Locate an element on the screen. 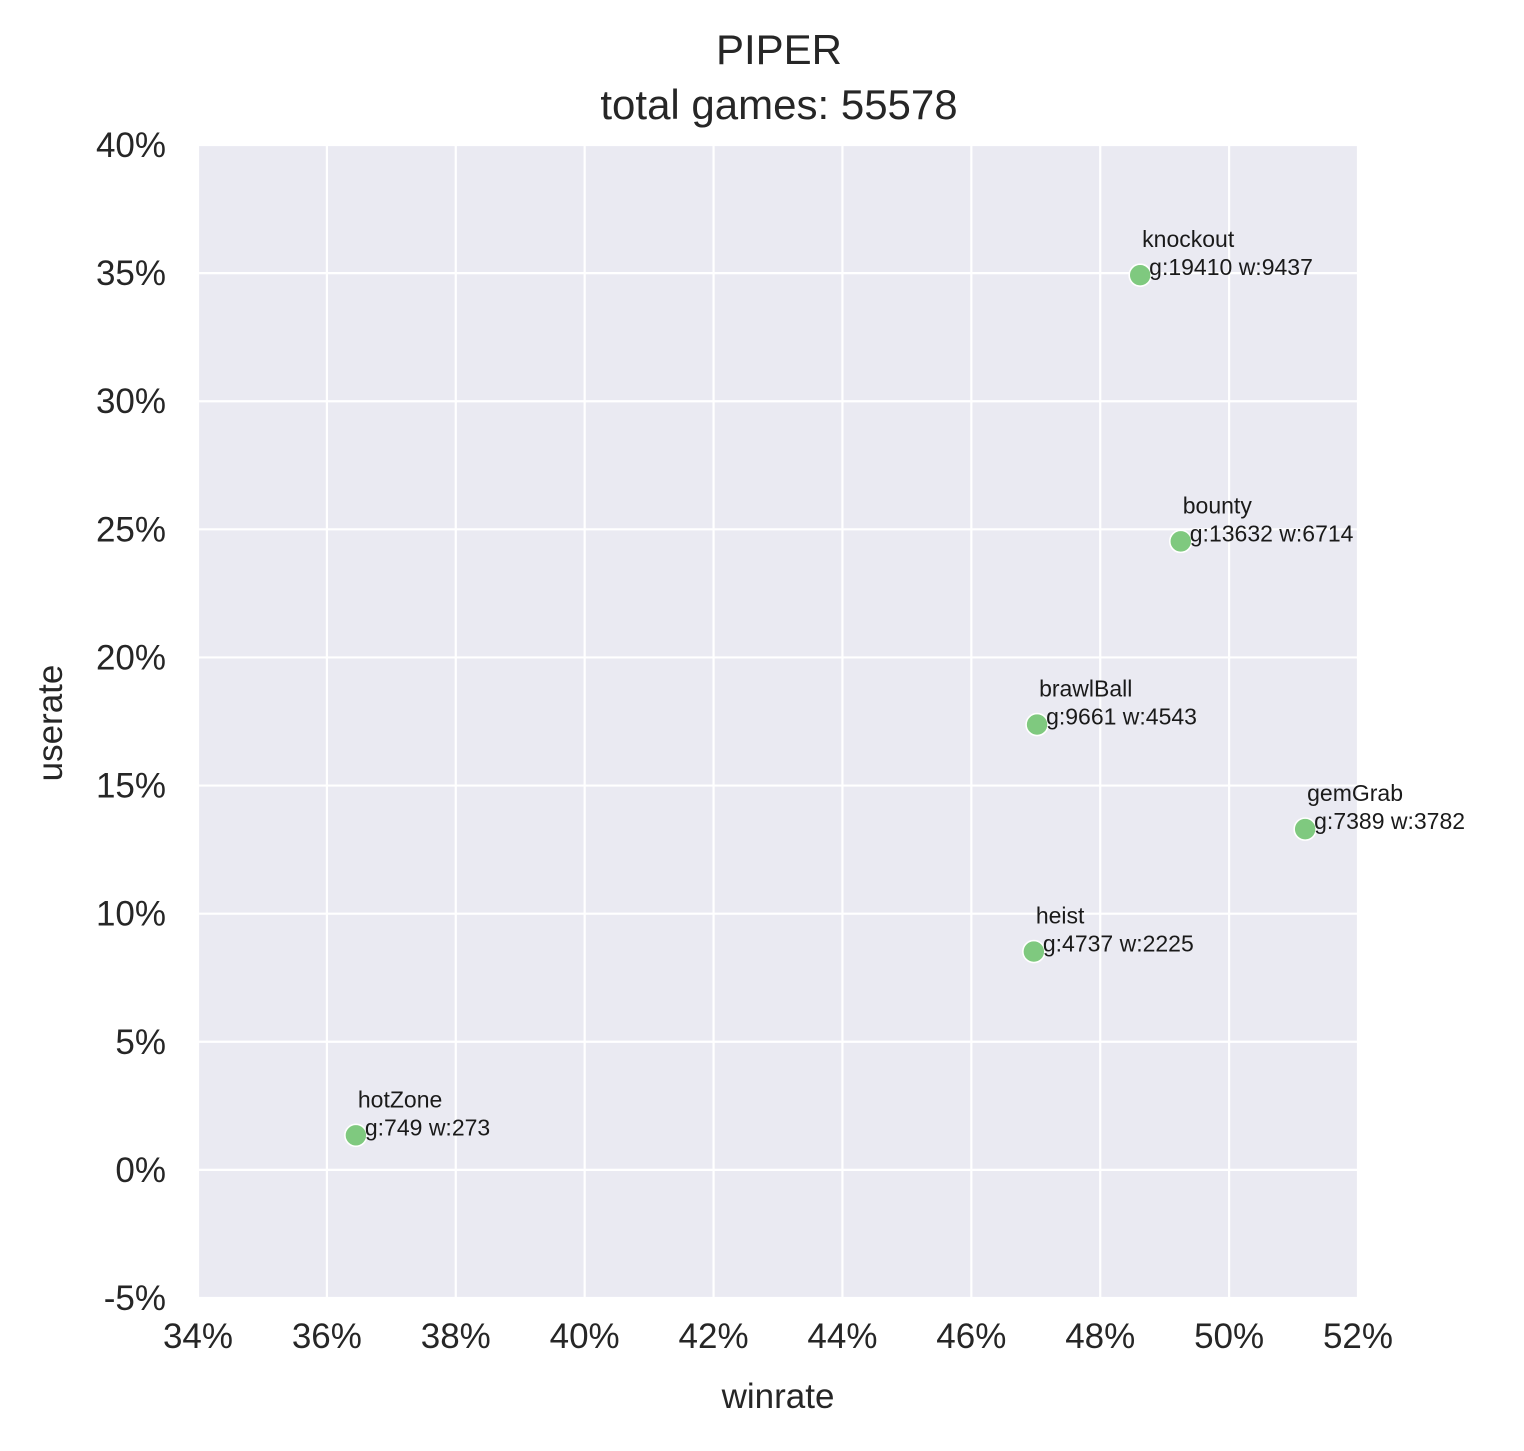 The width and height of the screenshot is (1524, 1451). y-tick-label: -5% is located at coordinates (135, 1298).